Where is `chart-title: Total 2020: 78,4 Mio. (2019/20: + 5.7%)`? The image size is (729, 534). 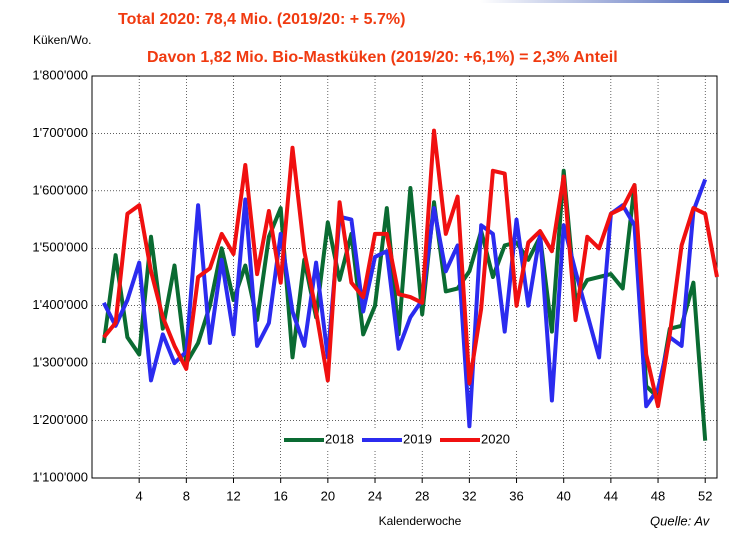 chart-title: Total 2020: 78,4 Mio. (2019/20: + 5.7%) is located at coordinates (261, 19).